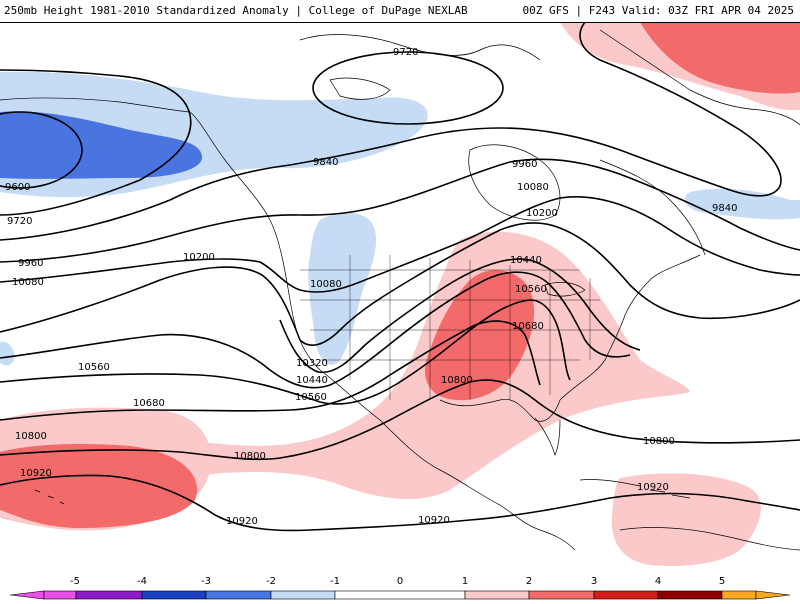 The height and width of the screenshot is (604, 800). What do you see at coordinates (742, 204) in the screenshot?
I see `anomaly-neg1-northeast-canada` at bounding box center [742, 204].